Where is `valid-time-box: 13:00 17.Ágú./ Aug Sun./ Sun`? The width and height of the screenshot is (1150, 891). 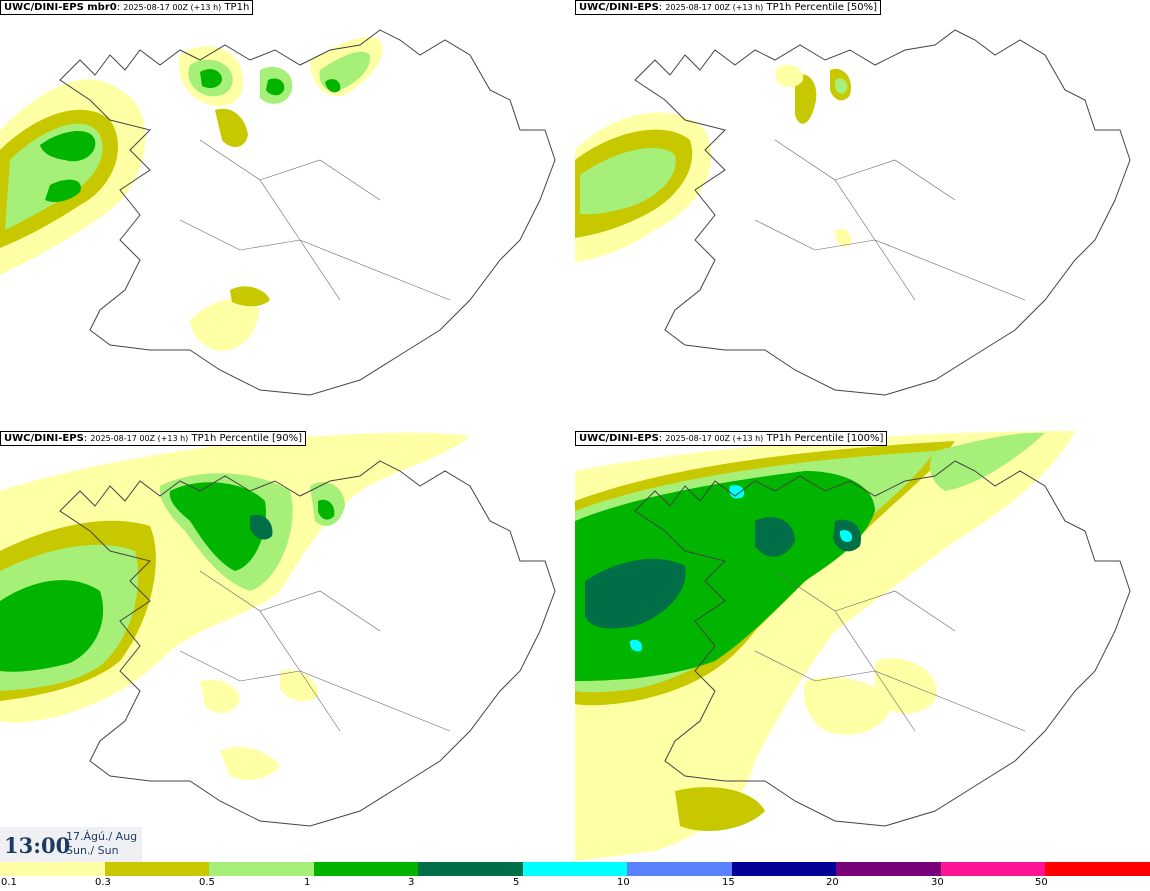 valid-time-box: 13:00 17.Ágú./ Aug Sun./ Sun is located at coordinates (71, 844).